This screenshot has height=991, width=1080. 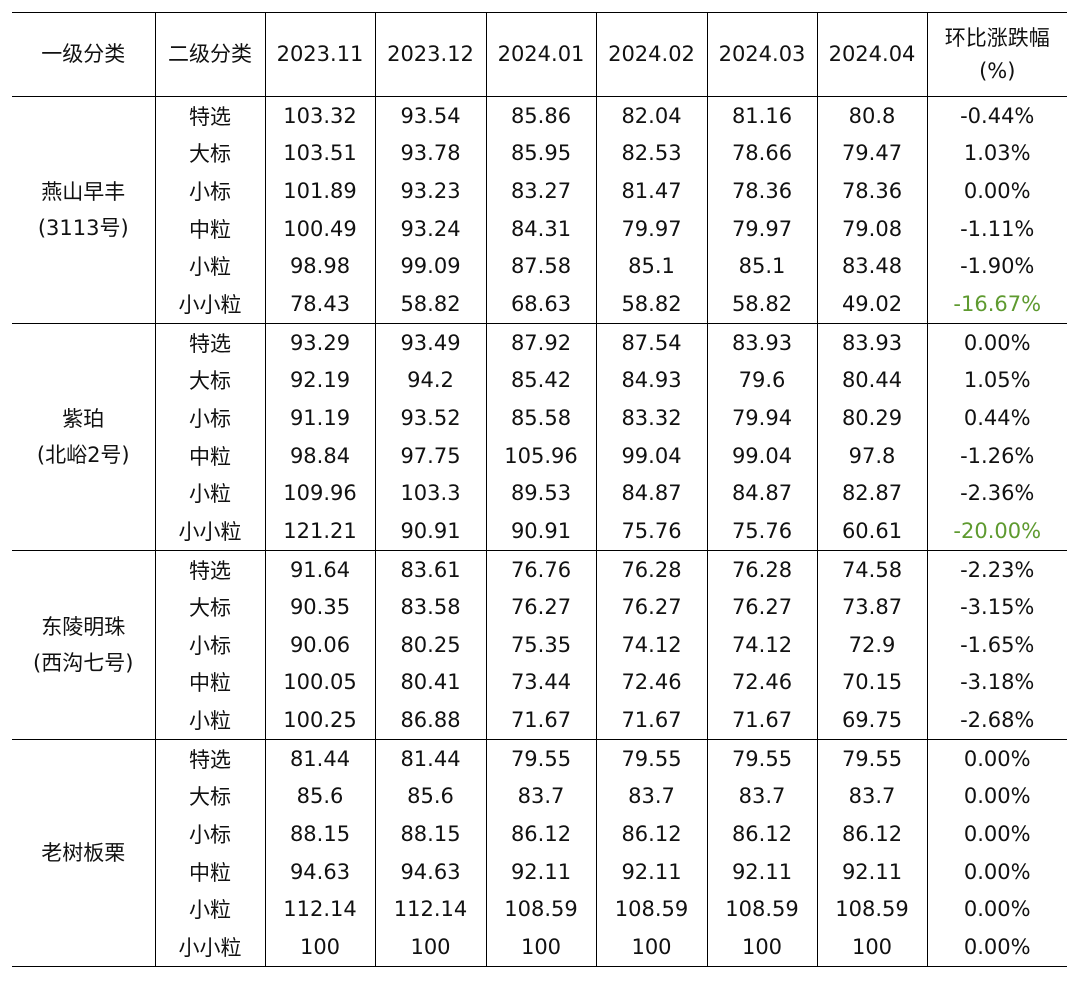 What do you see at coordinates (430, 682) in the screenshot?
I see `value-cell: 80.41` at bounding box center [430, 682].